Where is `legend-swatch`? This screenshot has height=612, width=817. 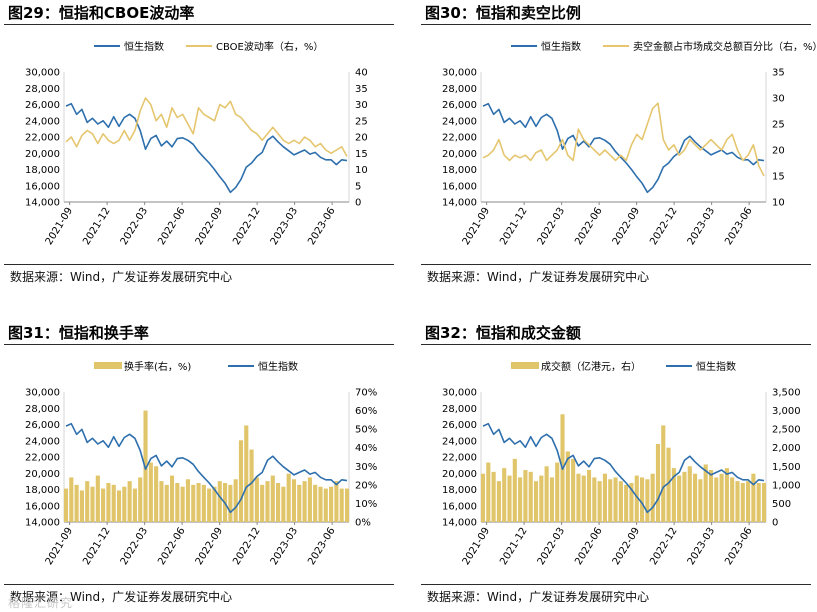
legend-swatch is located at coordinates (525, 365).